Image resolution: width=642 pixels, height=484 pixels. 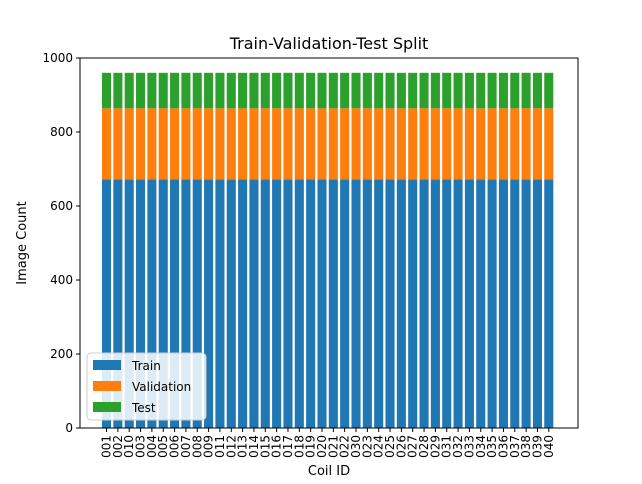 What do you see at coordinates (57, 58) in the screenshot?
I see `y-tick-label: 1000` at bounding box center [57, 58].